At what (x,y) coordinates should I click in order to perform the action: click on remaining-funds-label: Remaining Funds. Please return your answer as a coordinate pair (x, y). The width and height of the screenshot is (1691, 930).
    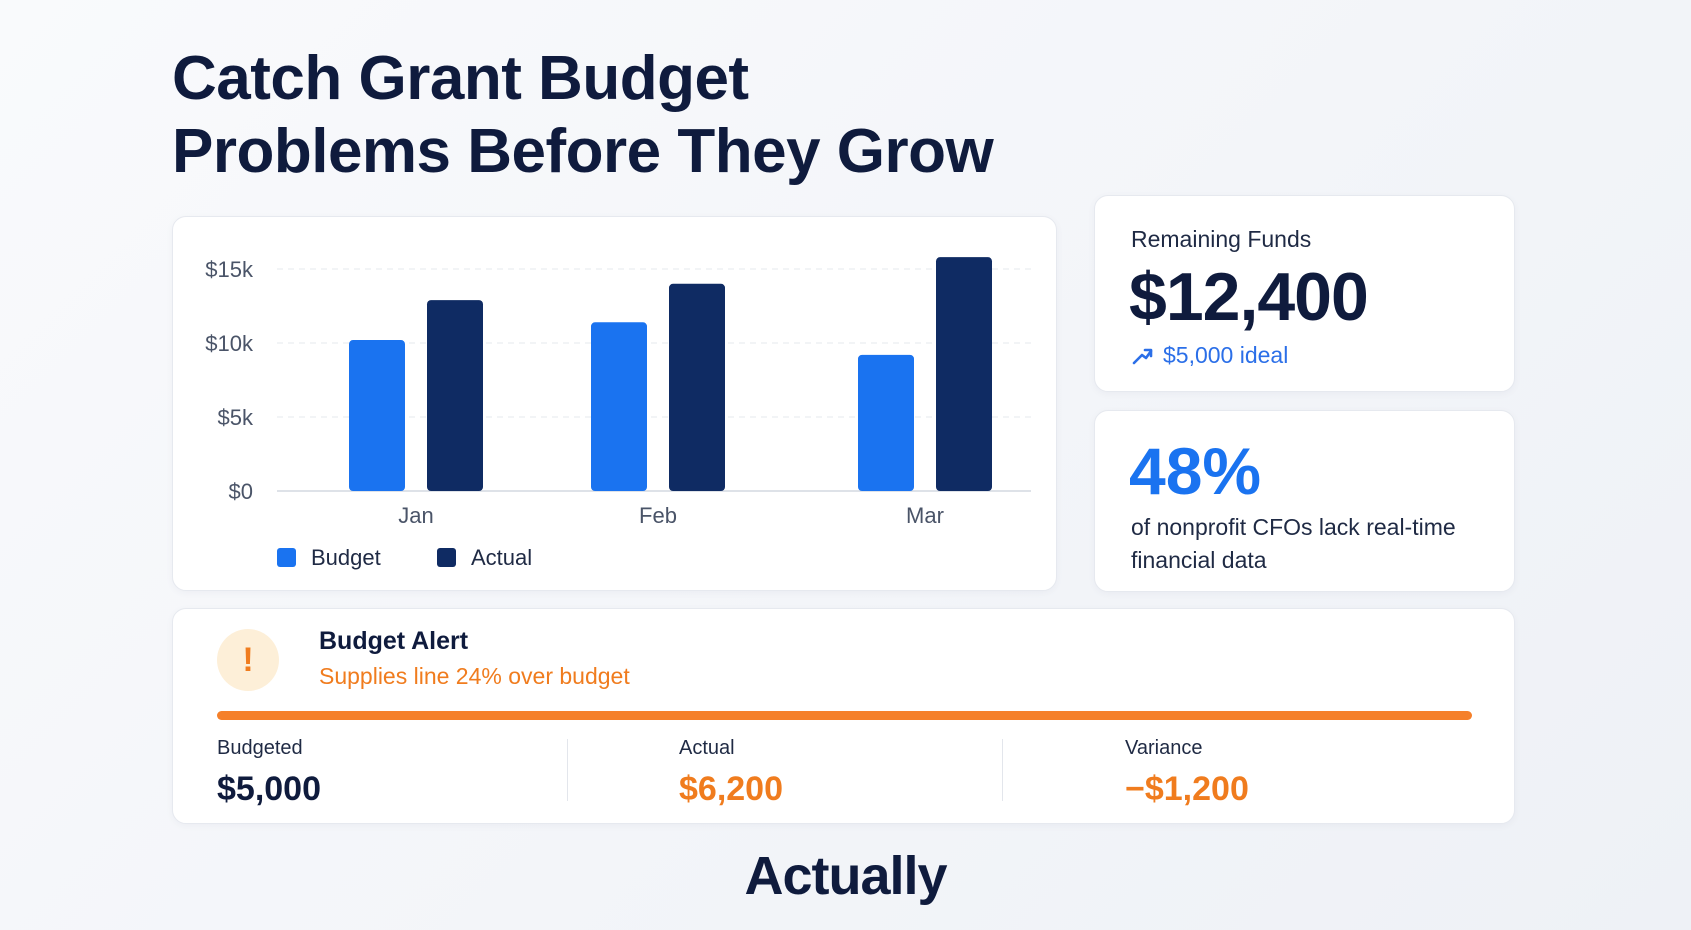
    Looking at the image, I should click on (1221, 239).